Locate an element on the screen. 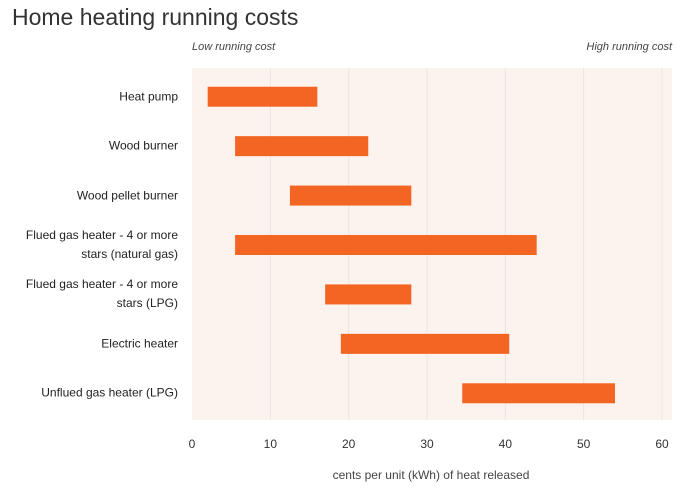 This screenshot has height=490, width=698. annotation: High running cost is located at coordinates (629, 47).